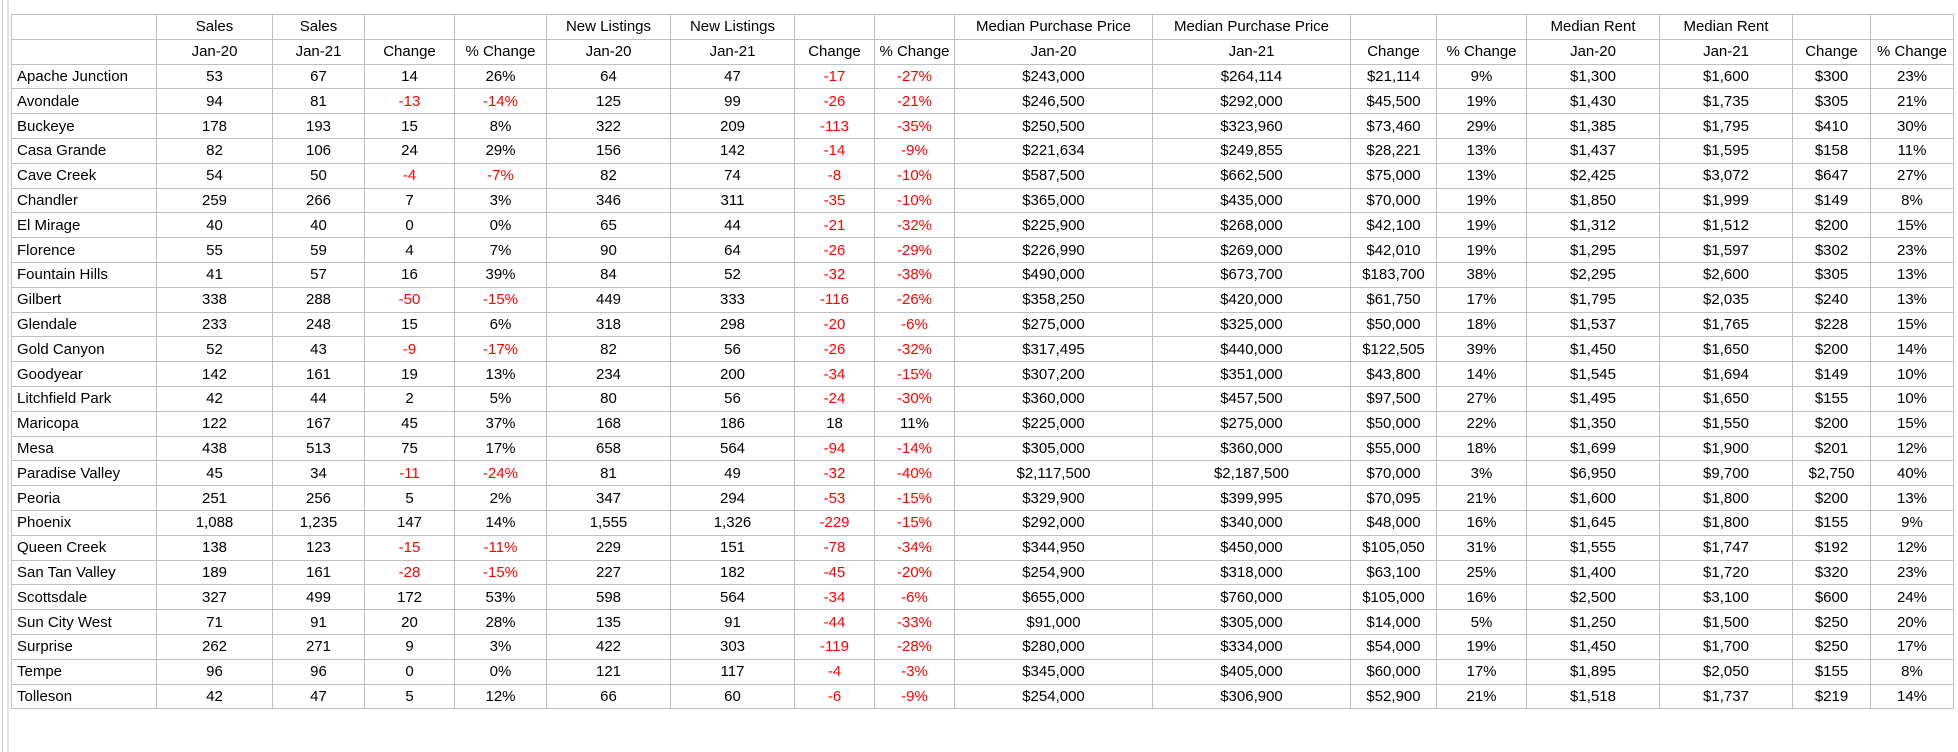 This screenshot has height=752, width=1958. I want to click on table-cell: $200, so click(1831, 349).